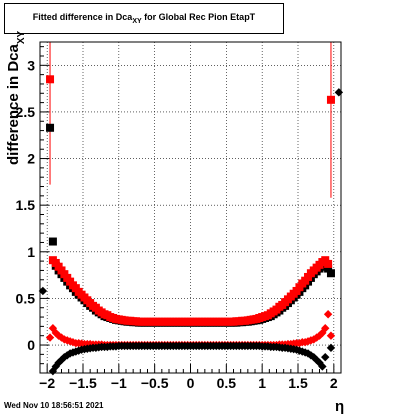 The height and width of the screenshot is (414, 400). Describe the element at coordinates (227, 383) in the screenshot. I see `x-tick-label: 0.5` at that location.